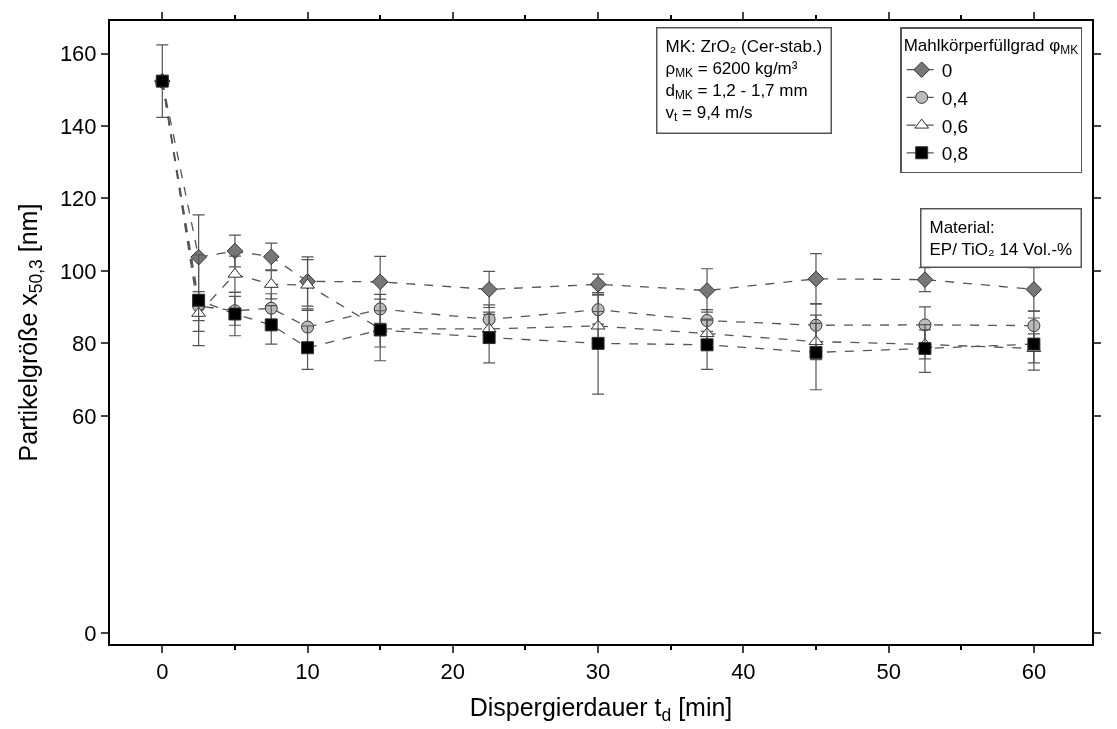 Image resolution: width=1117 pixels, height=729 pixels. Describe the element at coordinates (955, 126) in the screenshot. I see `legend-label: 0,6` at that location.